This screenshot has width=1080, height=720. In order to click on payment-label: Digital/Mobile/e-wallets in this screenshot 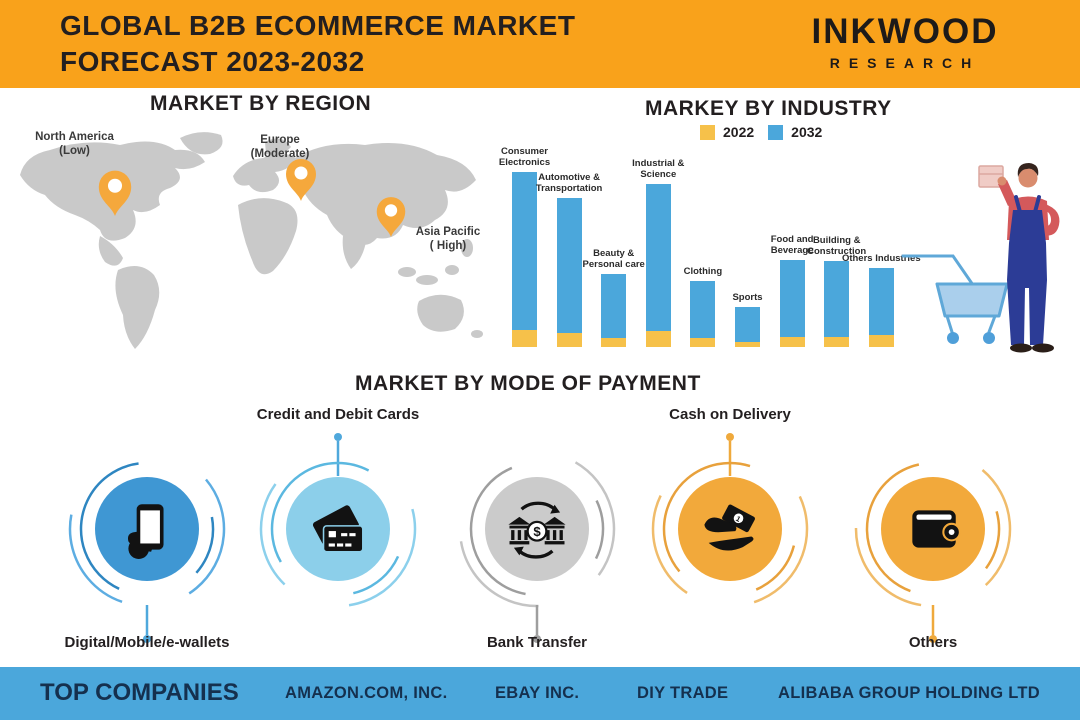, I will do `click(147, 642)`.